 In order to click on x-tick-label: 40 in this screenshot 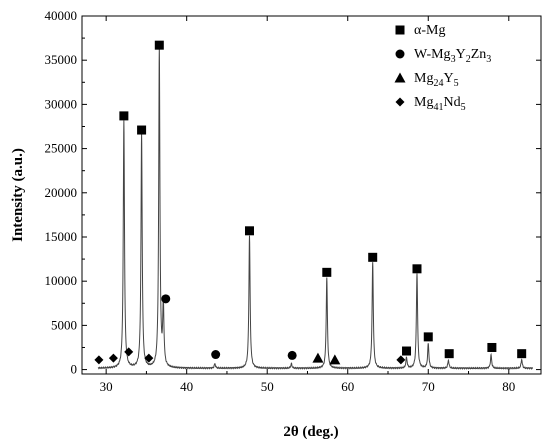, I will do `click(186, 386)`.